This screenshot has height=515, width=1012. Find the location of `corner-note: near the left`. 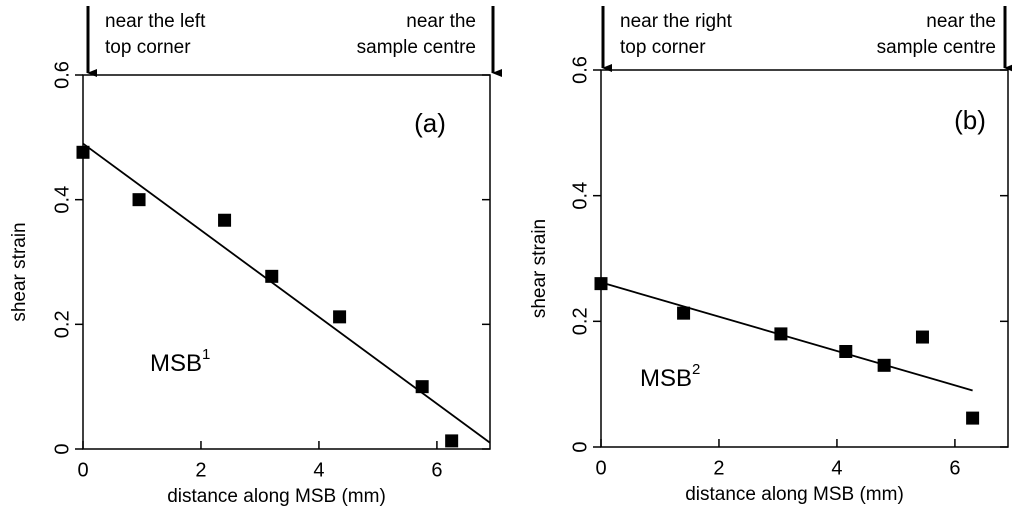

corner-note: near the left is located at coordinates (155, 21).